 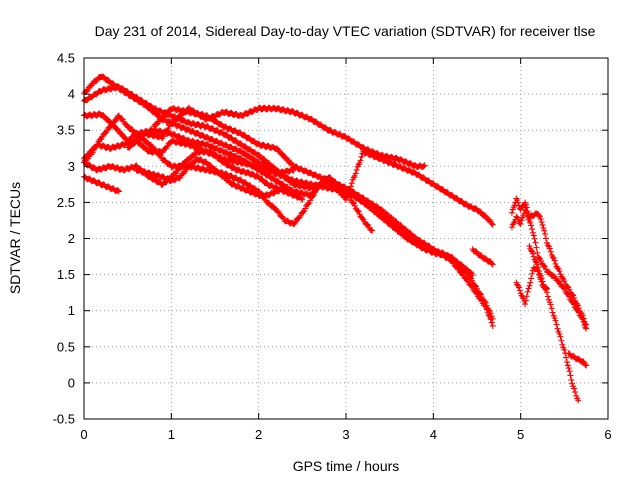 What do you see at coordinates (71, 166) in the screenshot?
I see `y-tick-label: 3` at bounding box center [71, 166].